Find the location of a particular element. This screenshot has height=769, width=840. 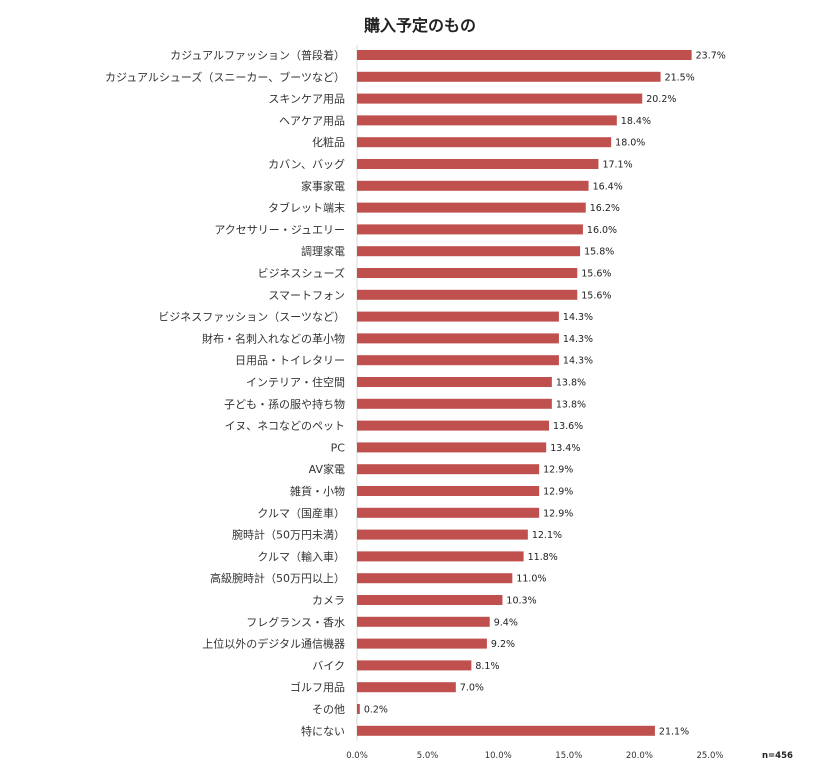

data-label: 11.0% is located at coordinates (531, 579).